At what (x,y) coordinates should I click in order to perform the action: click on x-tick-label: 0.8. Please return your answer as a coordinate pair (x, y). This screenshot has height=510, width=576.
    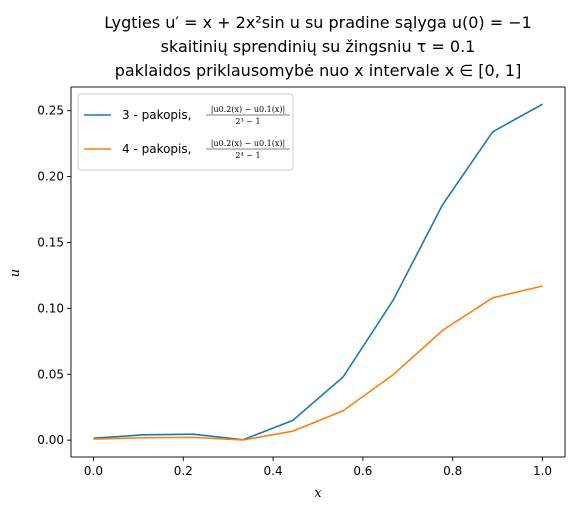
    Looking at the image, I should click on (452, 471).